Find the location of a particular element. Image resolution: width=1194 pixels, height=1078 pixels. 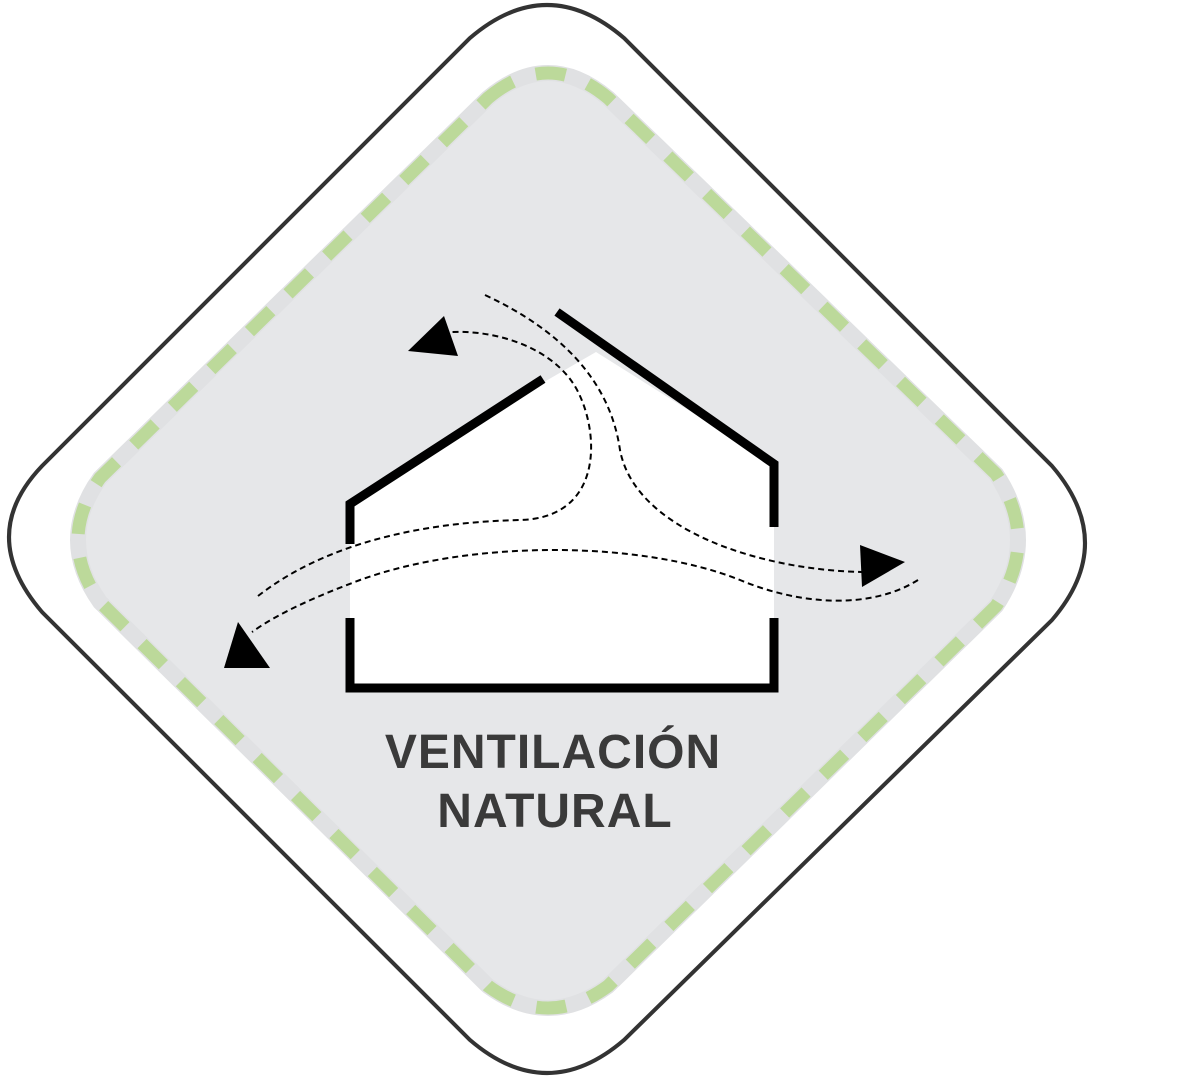

badge-label-line1: VENTILACIÓN is located at coordinates (553, 751).